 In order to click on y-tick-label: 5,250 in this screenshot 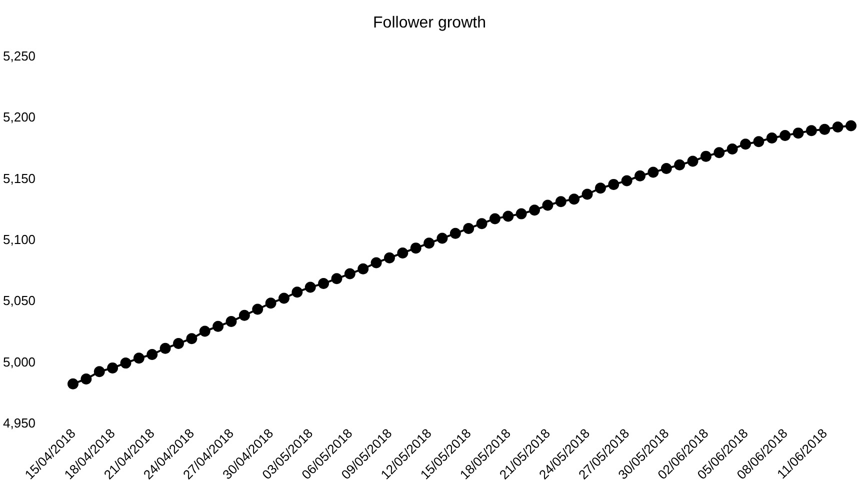, I will do `click(19, 56)`.